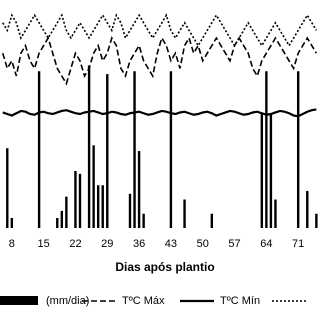 The height and width of the screenshot is (320, 320). I want to click on x-tick-label: 64, so click(266, 244).